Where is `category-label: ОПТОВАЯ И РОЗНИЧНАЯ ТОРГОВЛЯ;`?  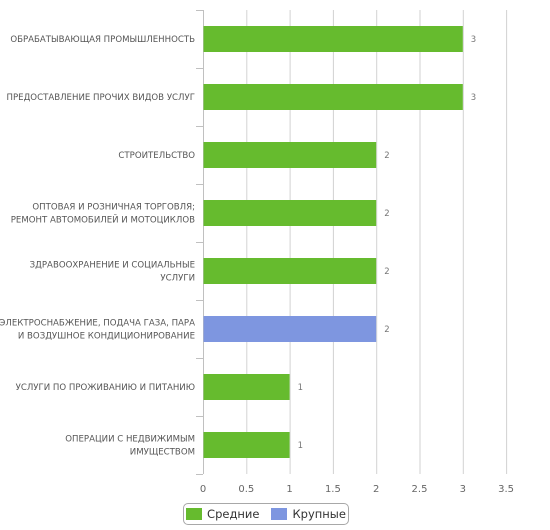 category-label: ОПТОВАЯ И РОЗНИЧНАЯ ТОРГОВЛЯ; is located at coordinates (113, 208).